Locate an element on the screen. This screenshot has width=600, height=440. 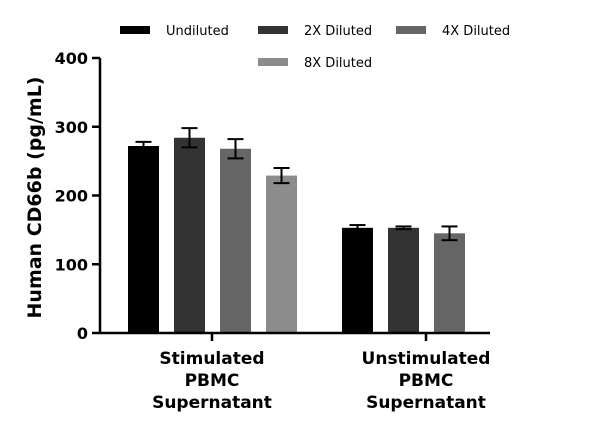
error-bars is located at coordinates (296, 184).